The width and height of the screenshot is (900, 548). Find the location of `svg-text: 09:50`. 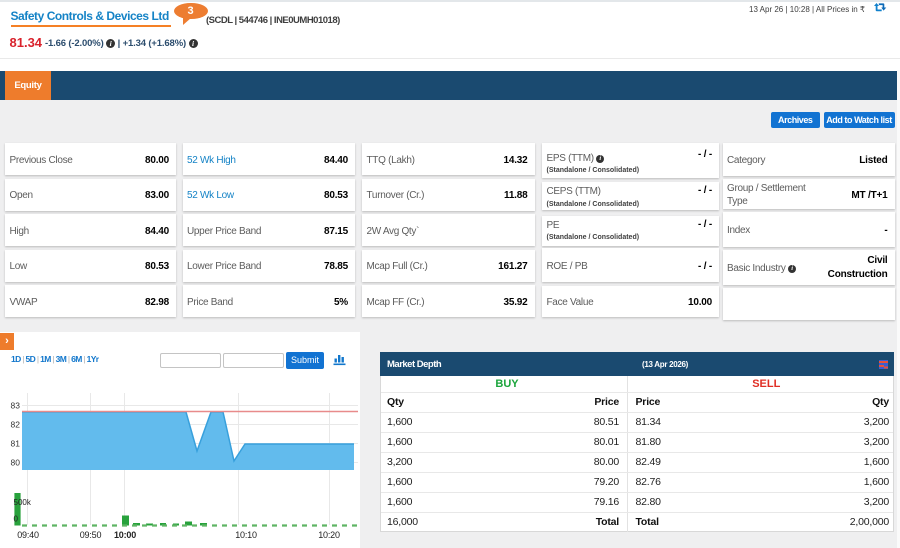

svg-text: 09:50 is located at coordinates (91, 535).